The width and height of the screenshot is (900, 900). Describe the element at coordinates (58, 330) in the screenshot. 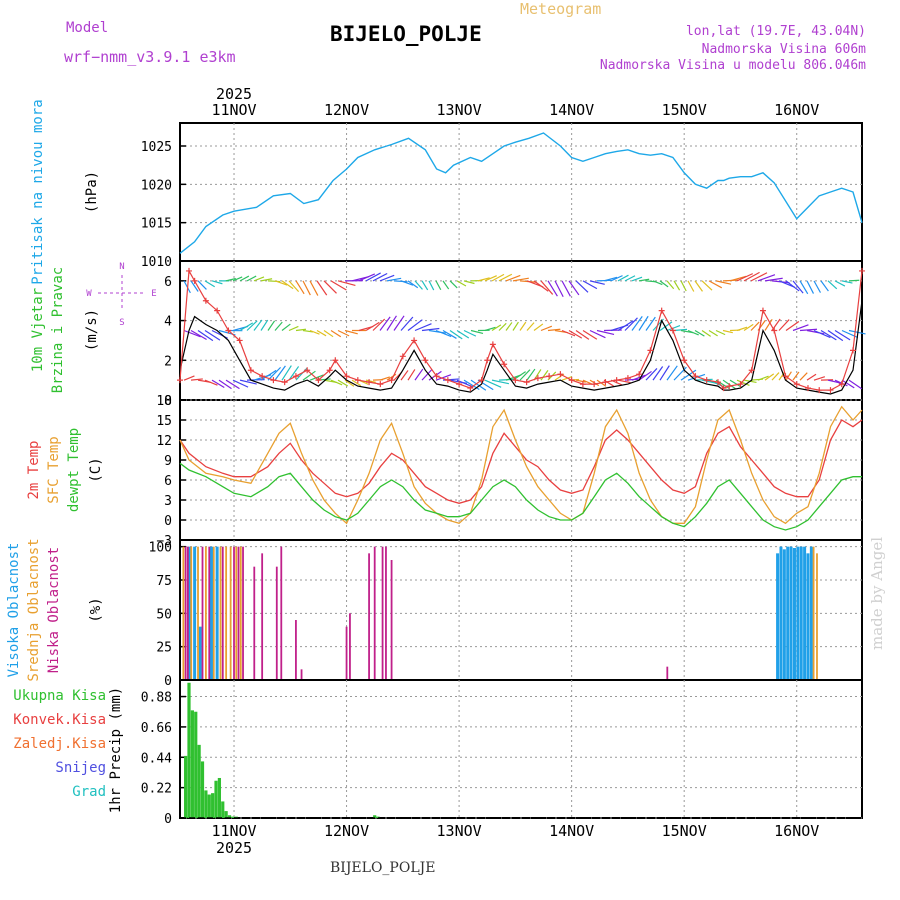

I see `wind-subtitle: Brzina i Pravac` at that location.